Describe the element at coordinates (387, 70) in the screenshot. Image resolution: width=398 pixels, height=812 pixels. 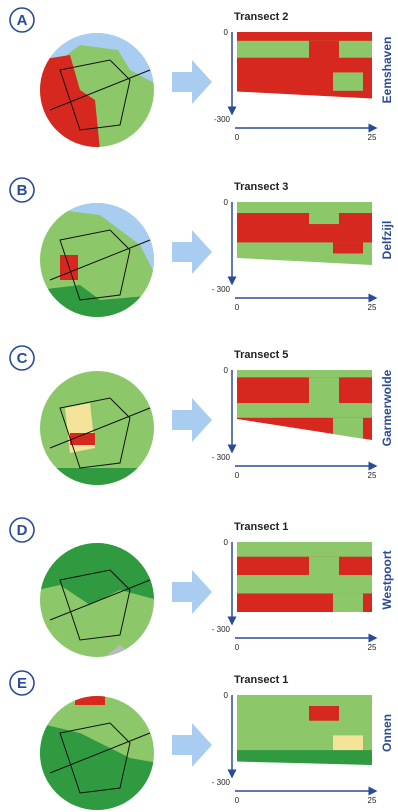
I see `site-name: Eemshaven` at that location.